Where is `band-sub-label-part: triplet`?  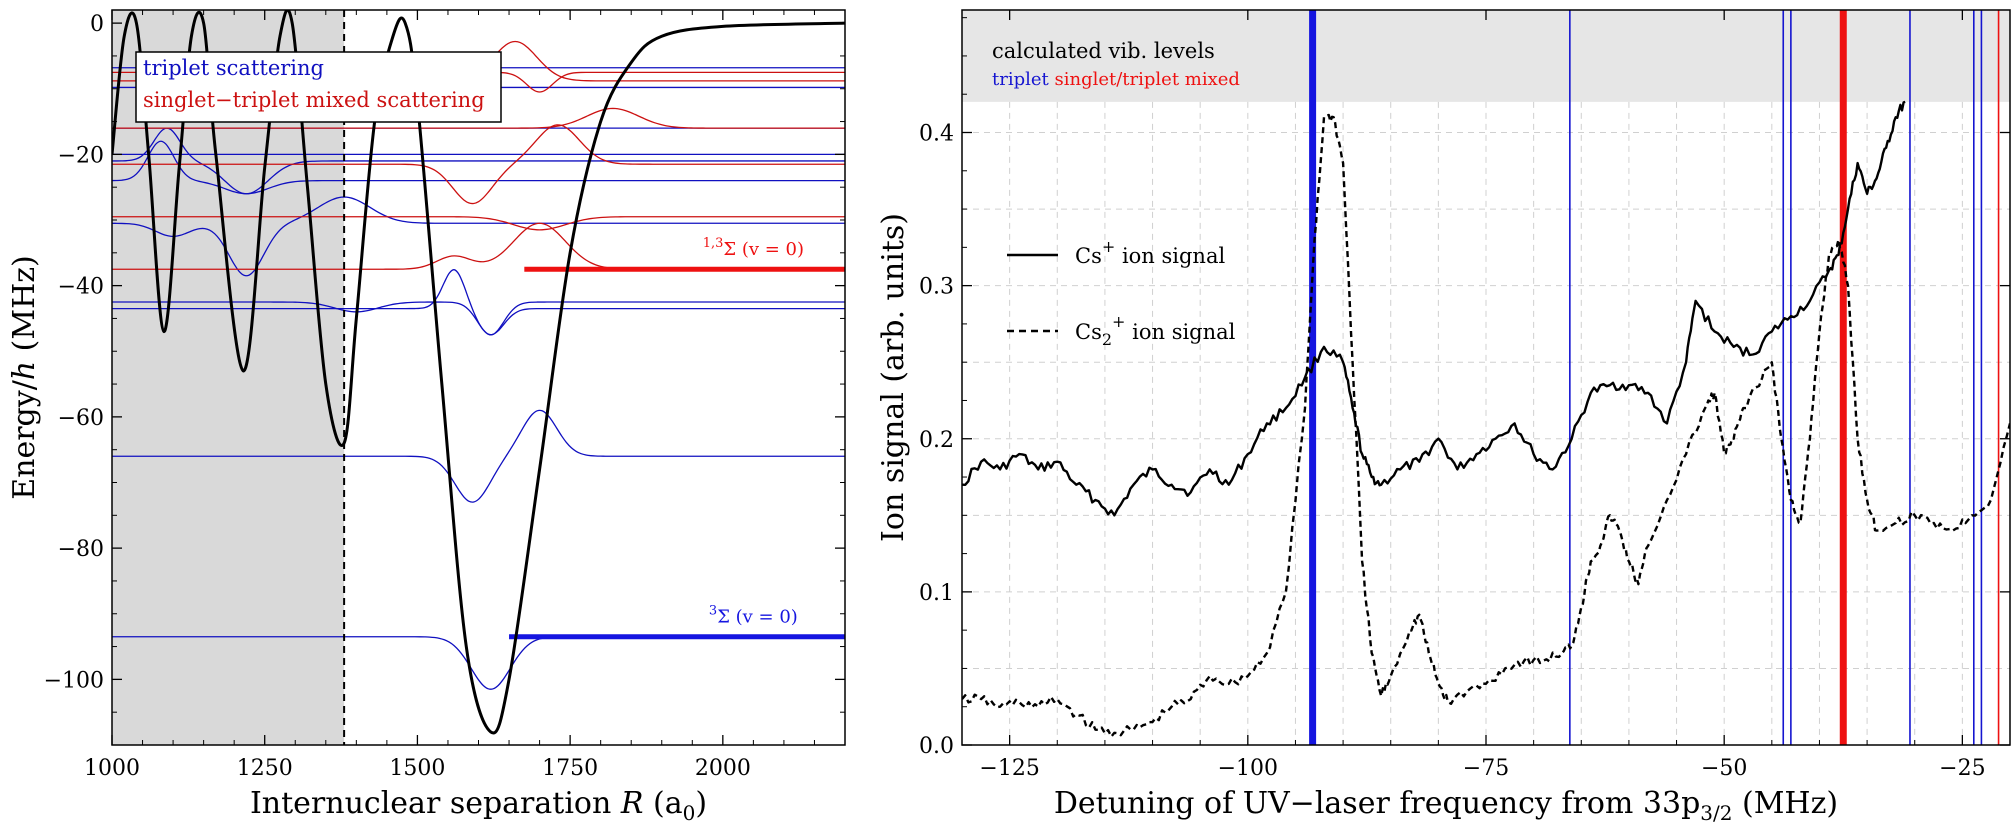
band-sub-label-part: triplet is located at coordinates (1021, 79).